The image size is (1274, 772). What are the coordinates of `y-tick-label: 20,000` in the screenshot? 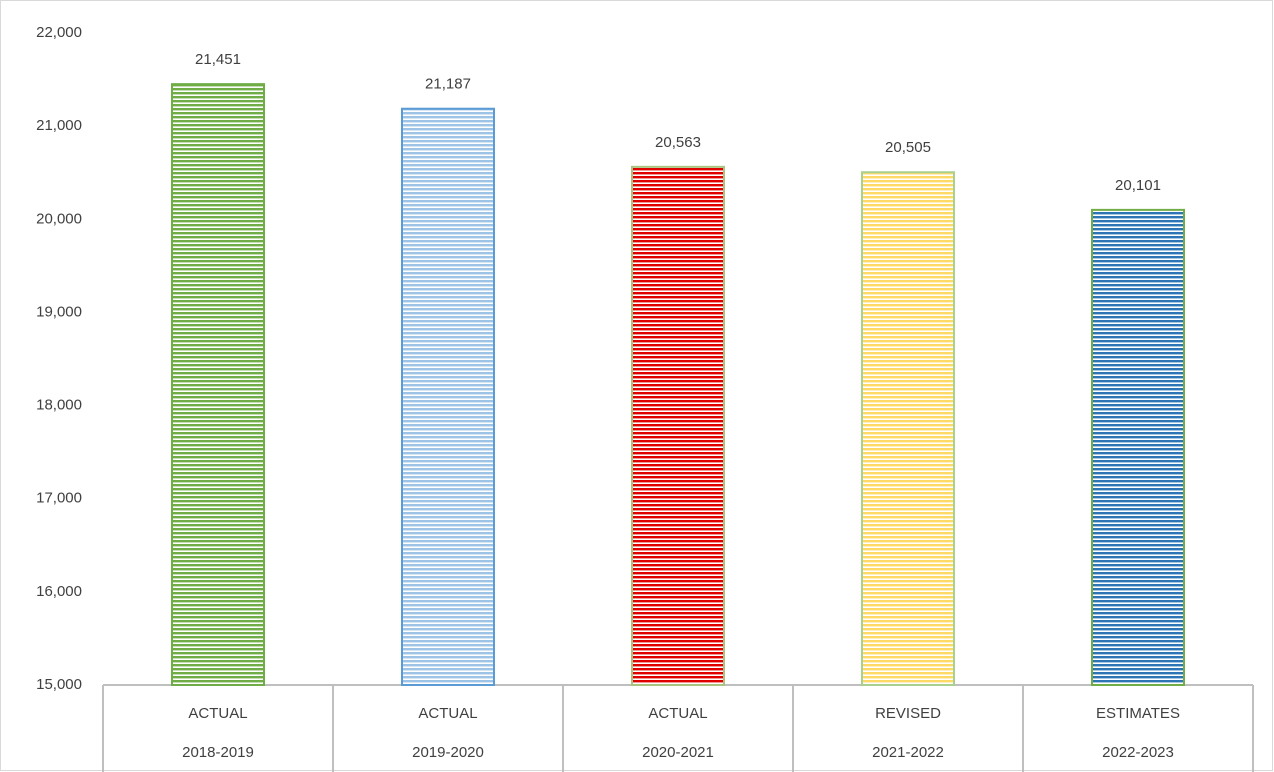 It's located at (59, 218).